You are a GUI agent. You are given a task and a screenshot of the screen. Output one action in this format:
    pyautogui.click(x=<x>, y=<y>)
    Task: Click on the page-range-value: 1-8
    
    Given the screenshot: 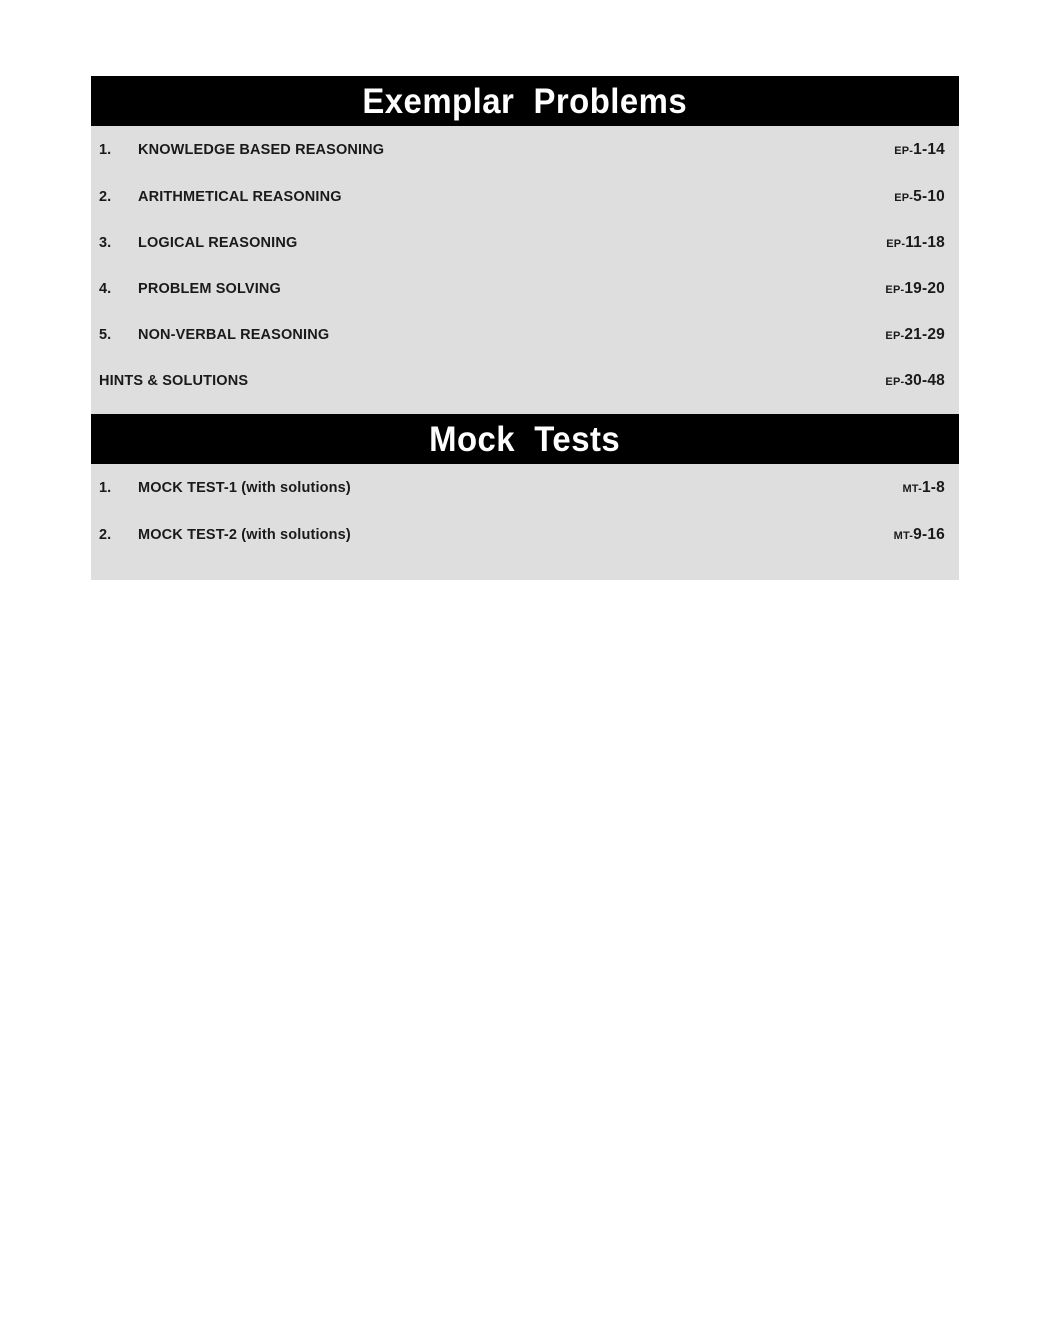 What is the action you would take?
    pyautogui.click(x=933, y=487)
    